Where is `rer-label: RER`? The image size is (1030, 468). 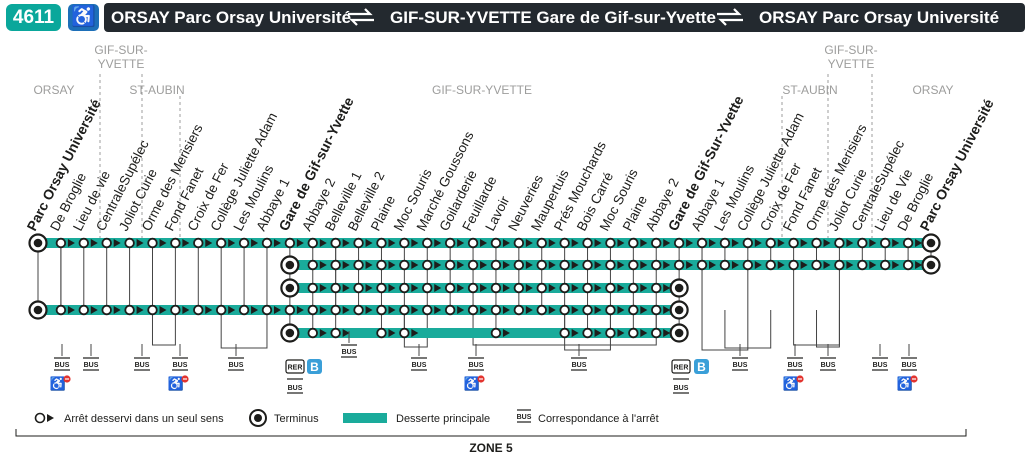
rer-label: RER is located at coordinates (295, 368).